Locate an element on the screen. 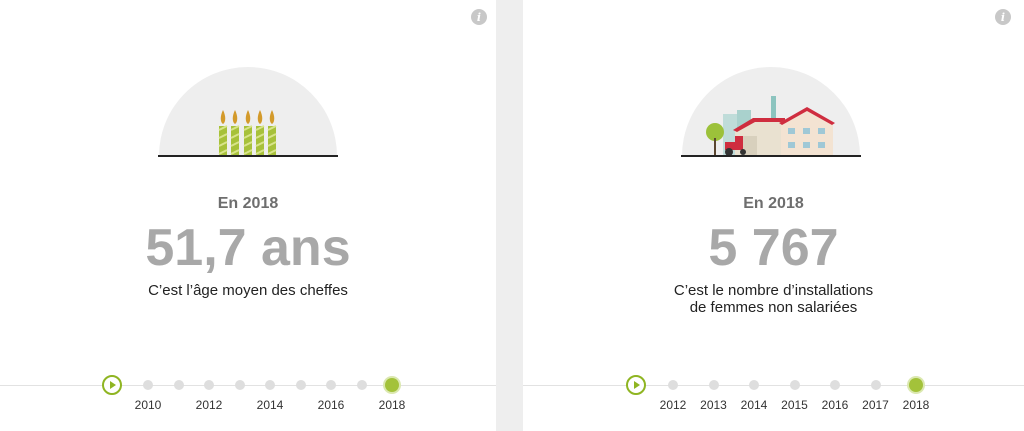 This screenshot has height=431, width=1024. stat-caption: C’est l’âge moyen des cheffes is located at coordinates (248, 290).